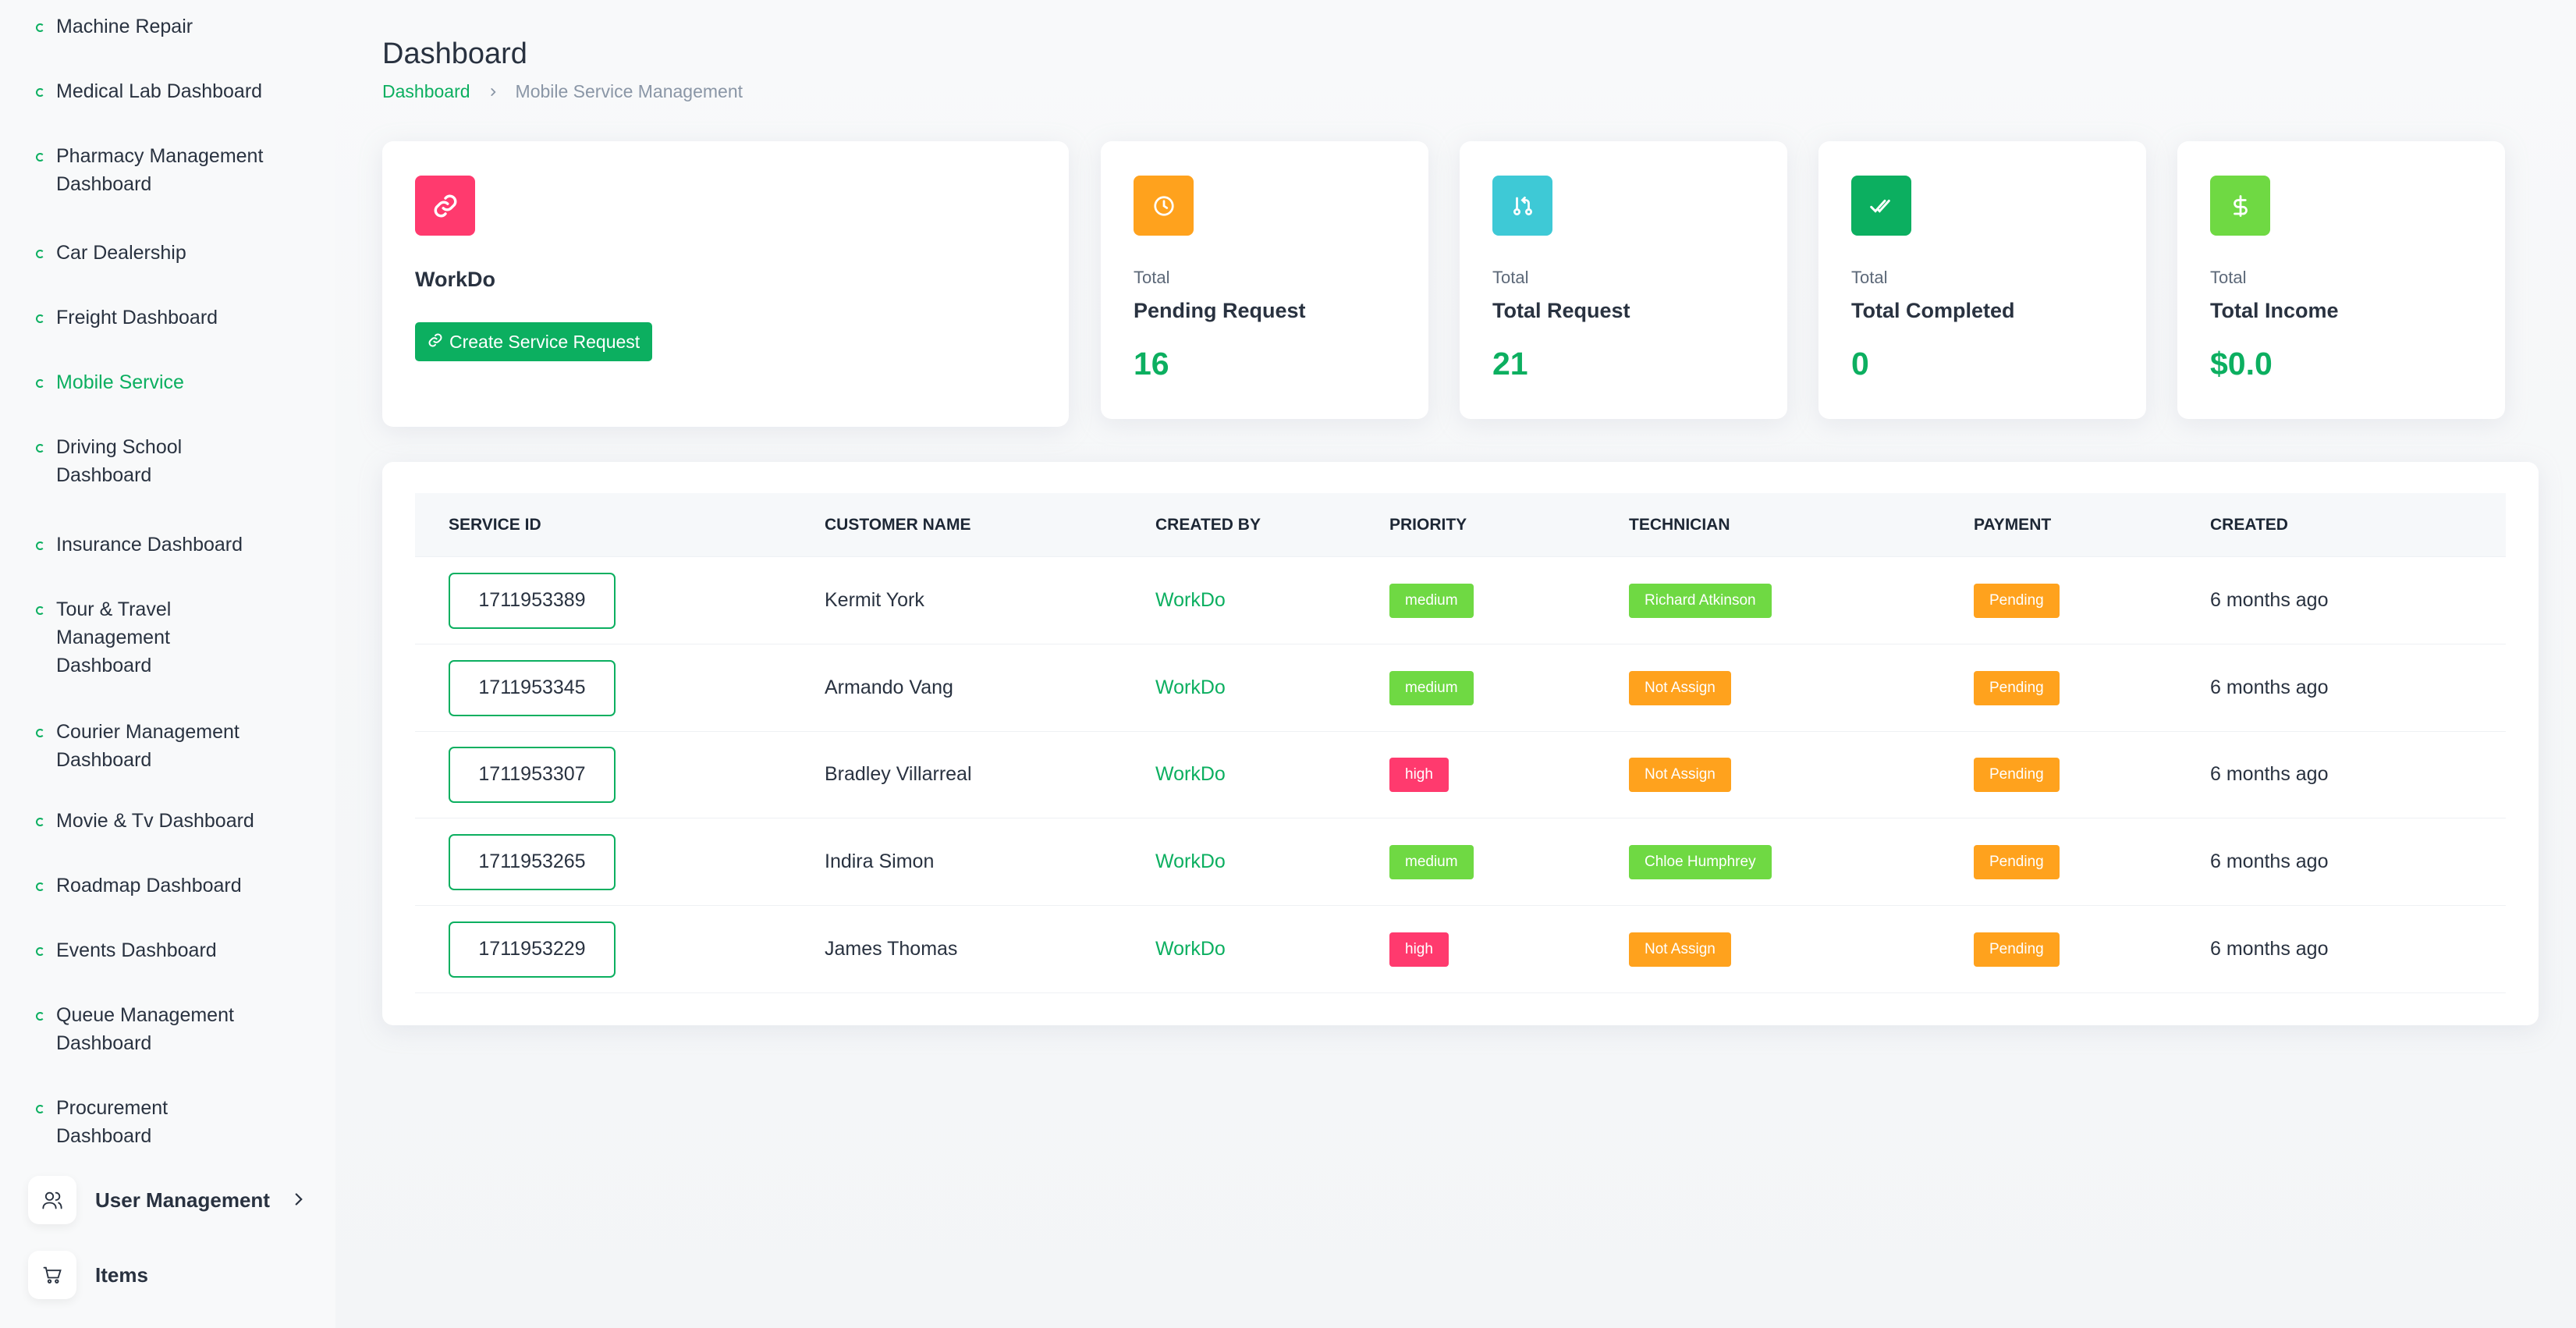 Image resolution: width=2576 pixels, height=1328 pixels. What do you see at coordinates (148, 732) in the screenshot?
I see `sidebar-item-label-line: Courier Management` at bounding box center [148, 732].